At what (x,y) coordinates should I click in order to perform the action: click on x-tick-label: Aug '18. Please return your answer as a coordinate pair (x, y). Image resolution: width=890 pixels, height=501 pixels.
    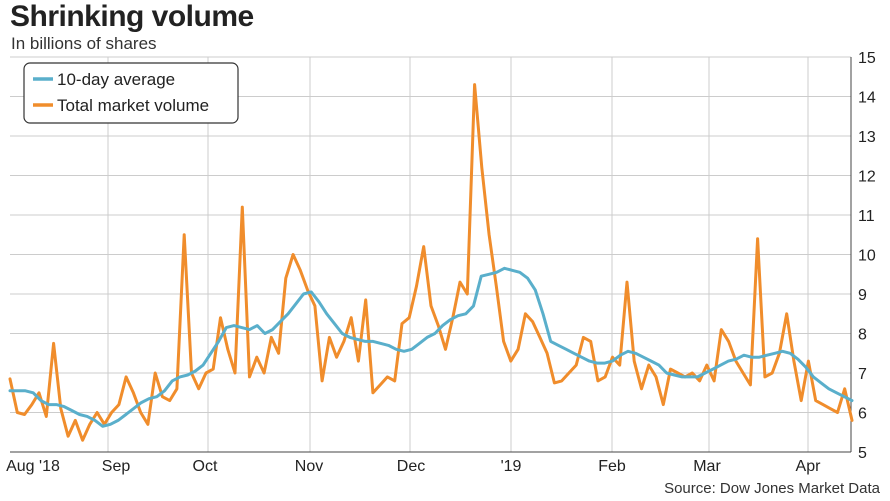
    Looking at the image, I should click on (33, 466).